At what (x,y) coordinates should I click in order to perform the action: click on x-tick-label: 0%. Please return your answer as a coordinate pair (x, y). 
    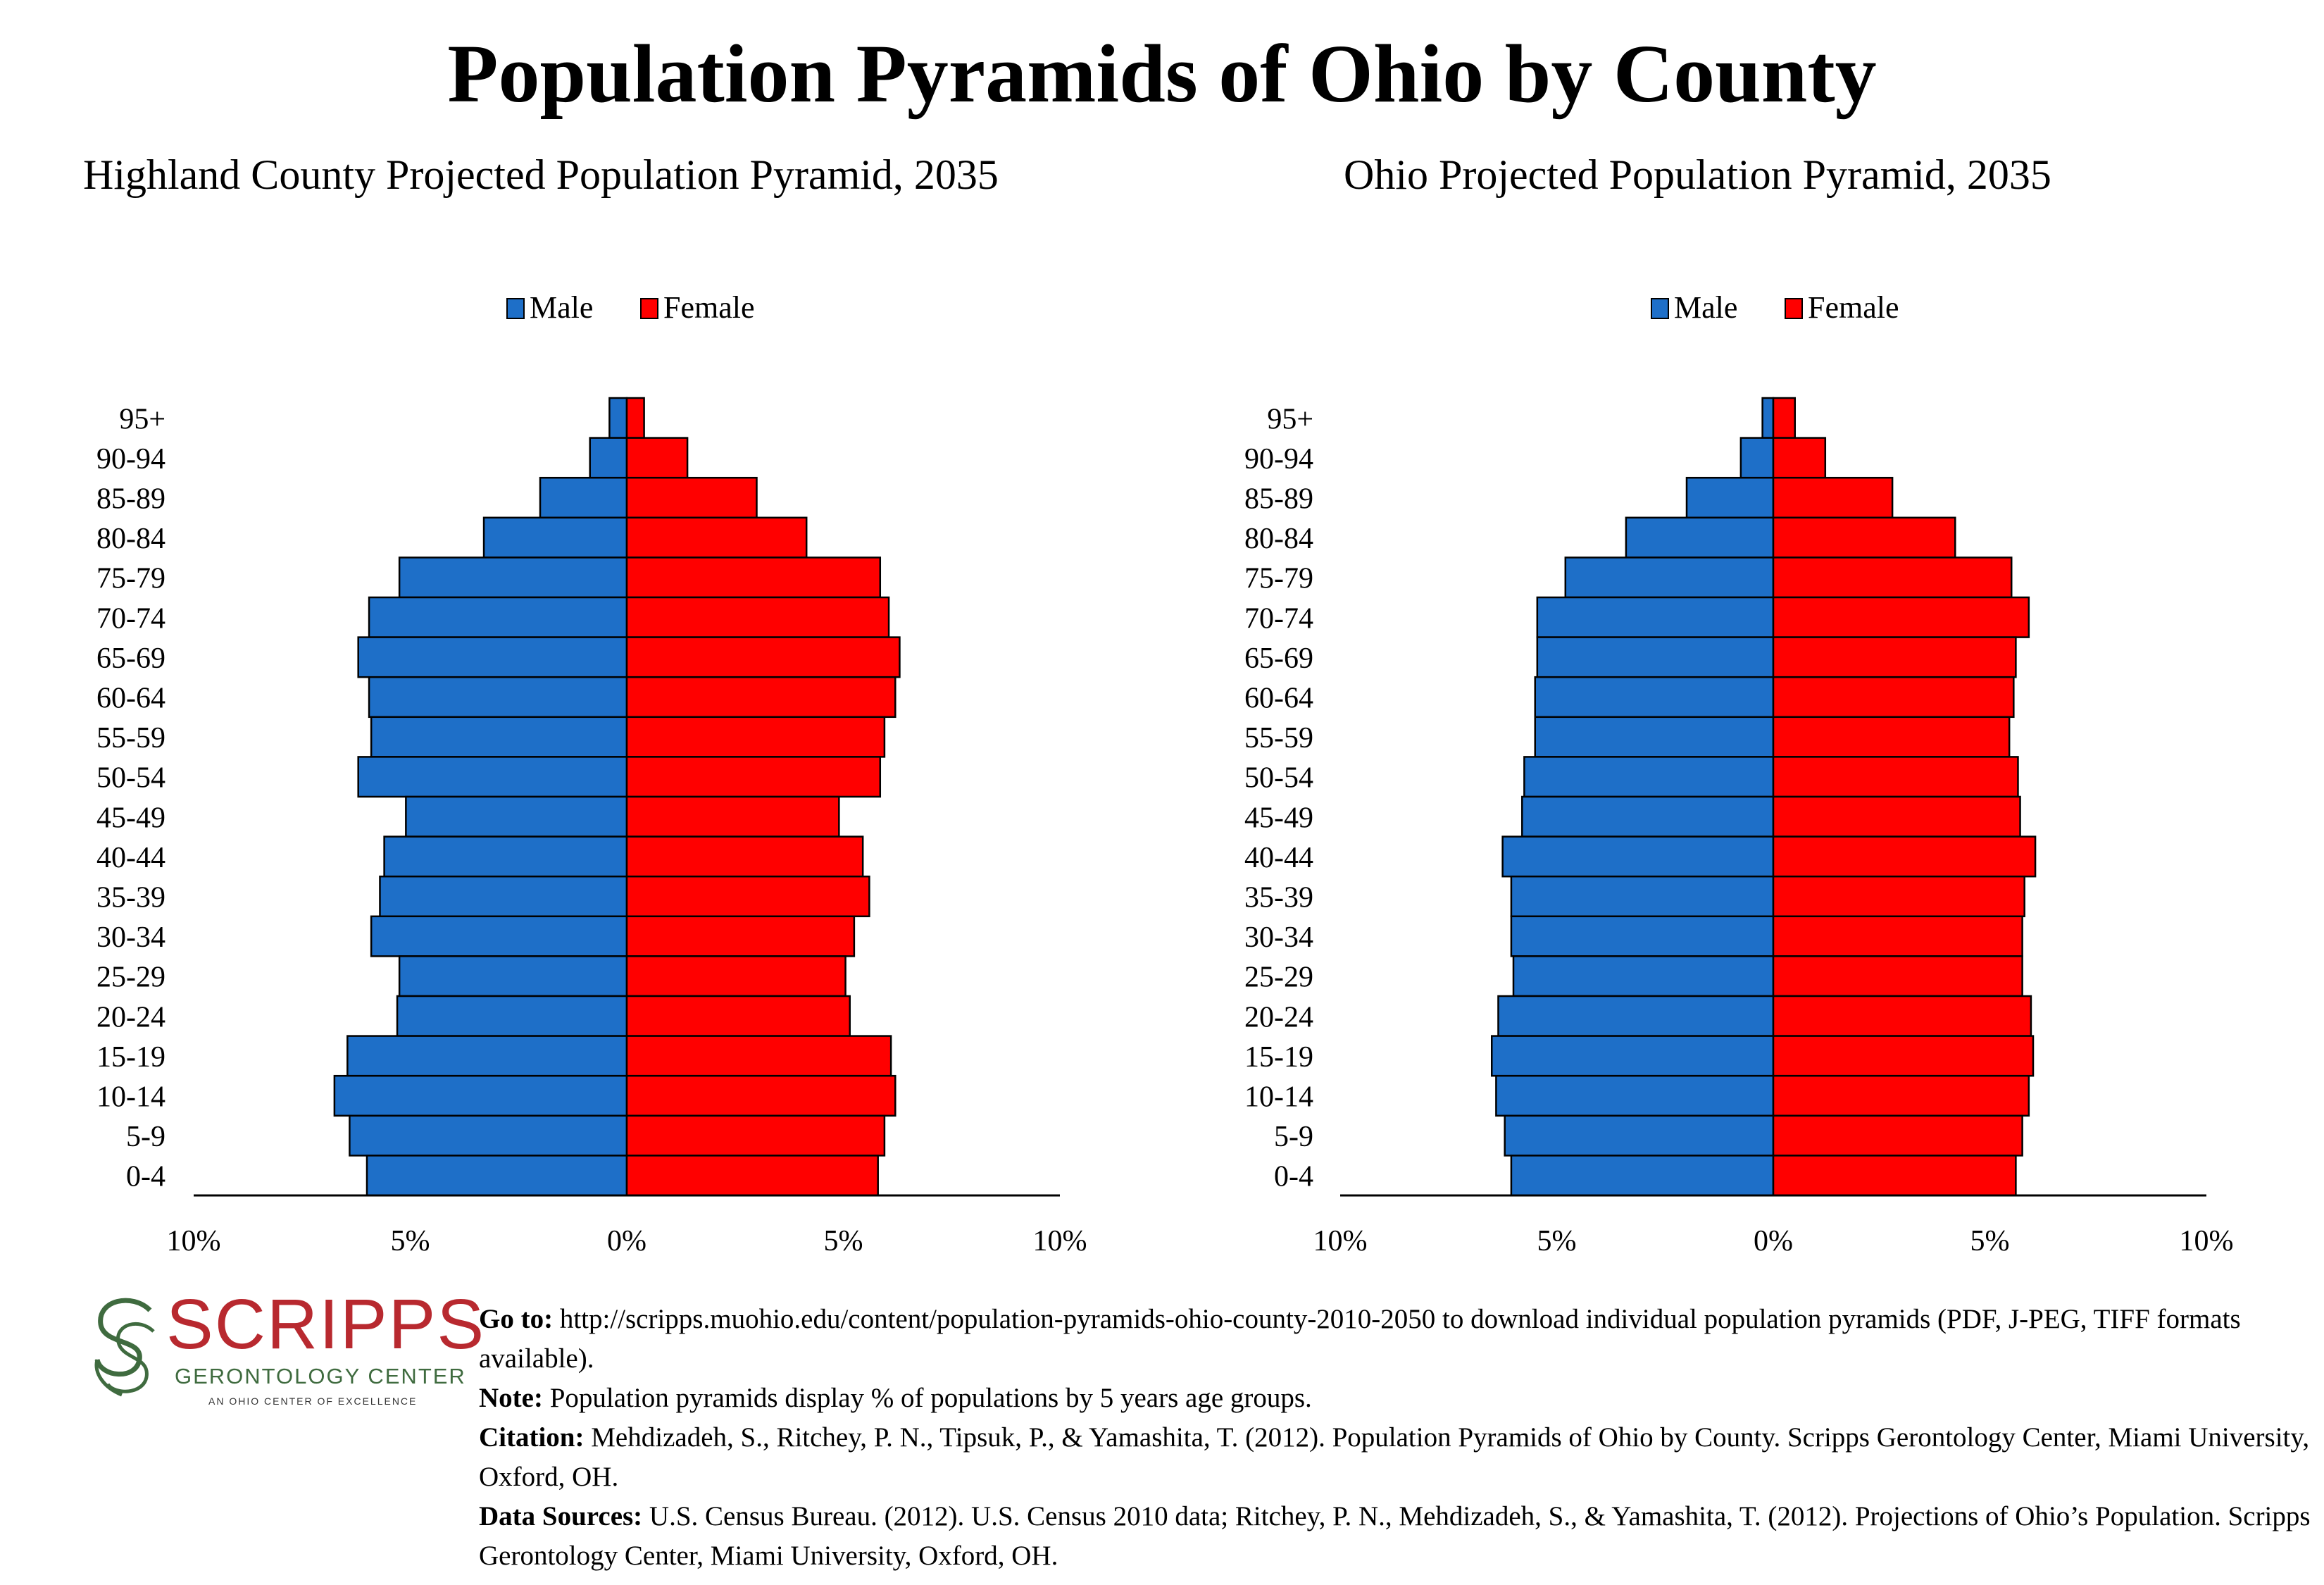
    Looking at the image, I should click on (1774, 1241).